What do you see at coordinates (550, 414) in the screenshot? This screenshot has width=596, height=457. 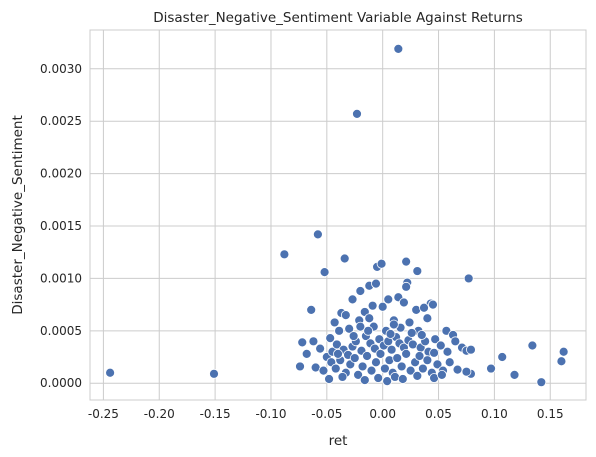 I see `x-tick-label: 0.15` at bounding box center [550, 414].